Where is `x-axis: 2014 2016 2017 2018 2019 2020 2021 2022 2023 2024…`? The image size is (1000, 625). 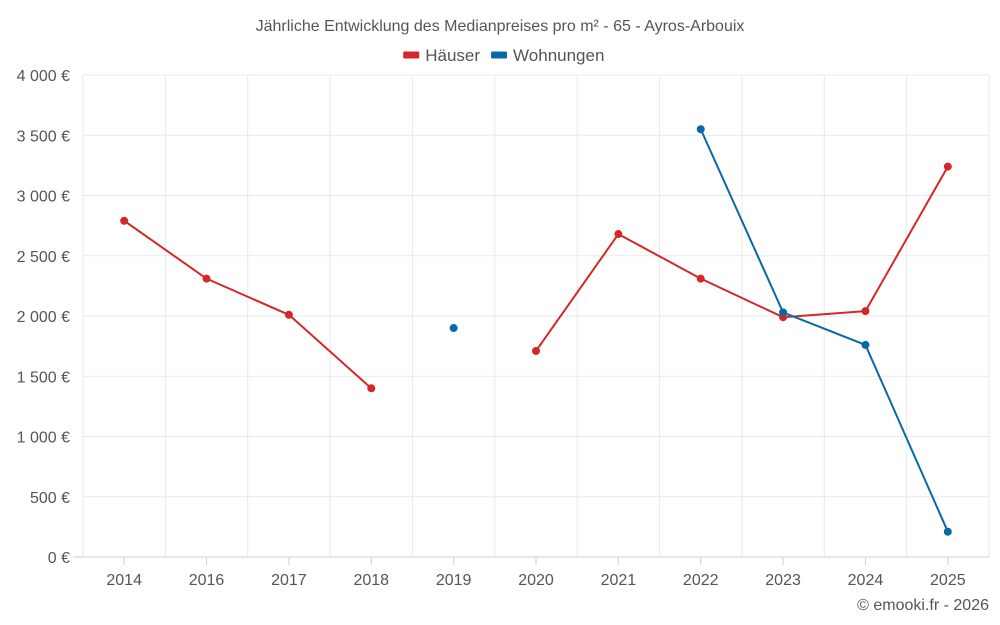
x-axis: 2014 2016 2017 2018 2019 2020 2021 2022 2023 2024… is located at coordinates (531, 572).